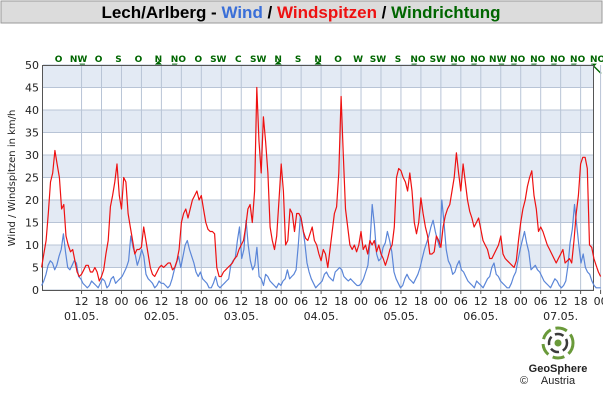 This screenshot has height=400, width=603. Describe the element at coordinates (445, 12) in the screenshot. I see `title-direction: Windrichtung` at that location.